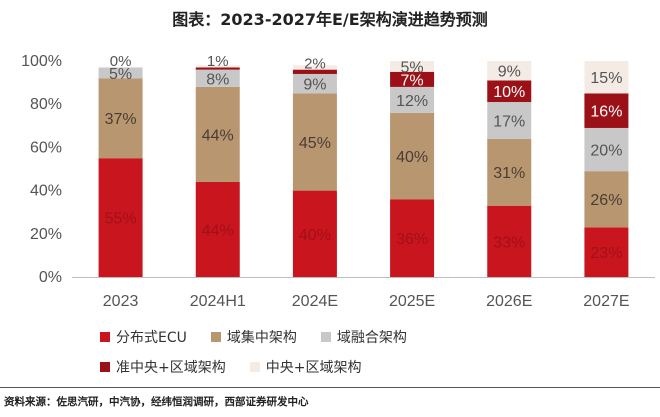  I want to click on legend-item: 准中央+区域架构, so click(163, 367).